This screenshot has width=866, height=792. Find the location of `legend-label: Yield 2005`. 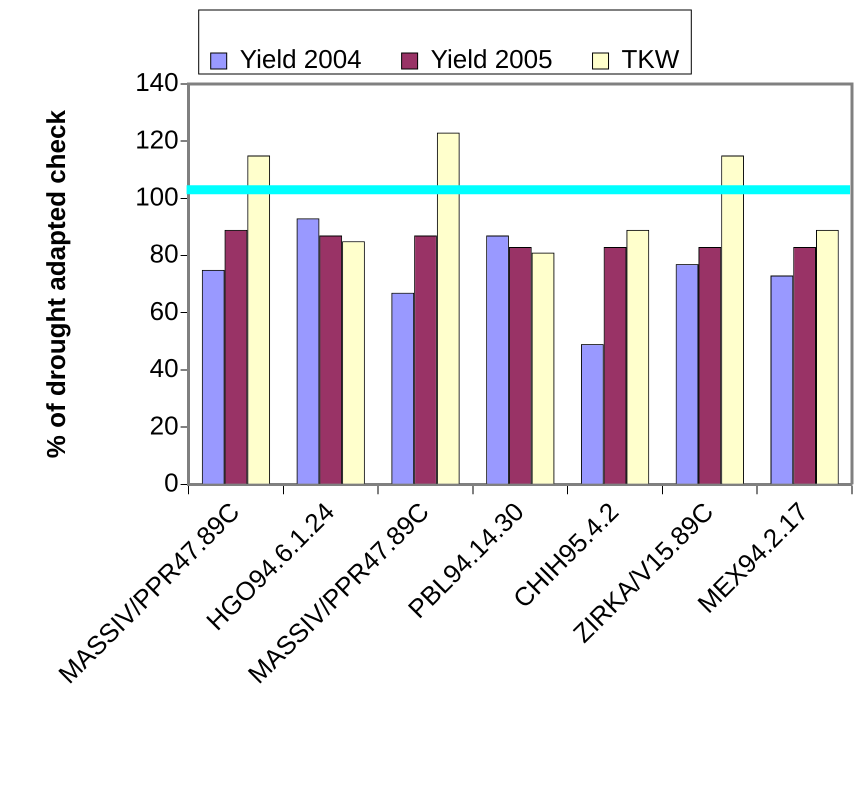

legend-label: Yield 2005 is located at coordinates (491, 59).